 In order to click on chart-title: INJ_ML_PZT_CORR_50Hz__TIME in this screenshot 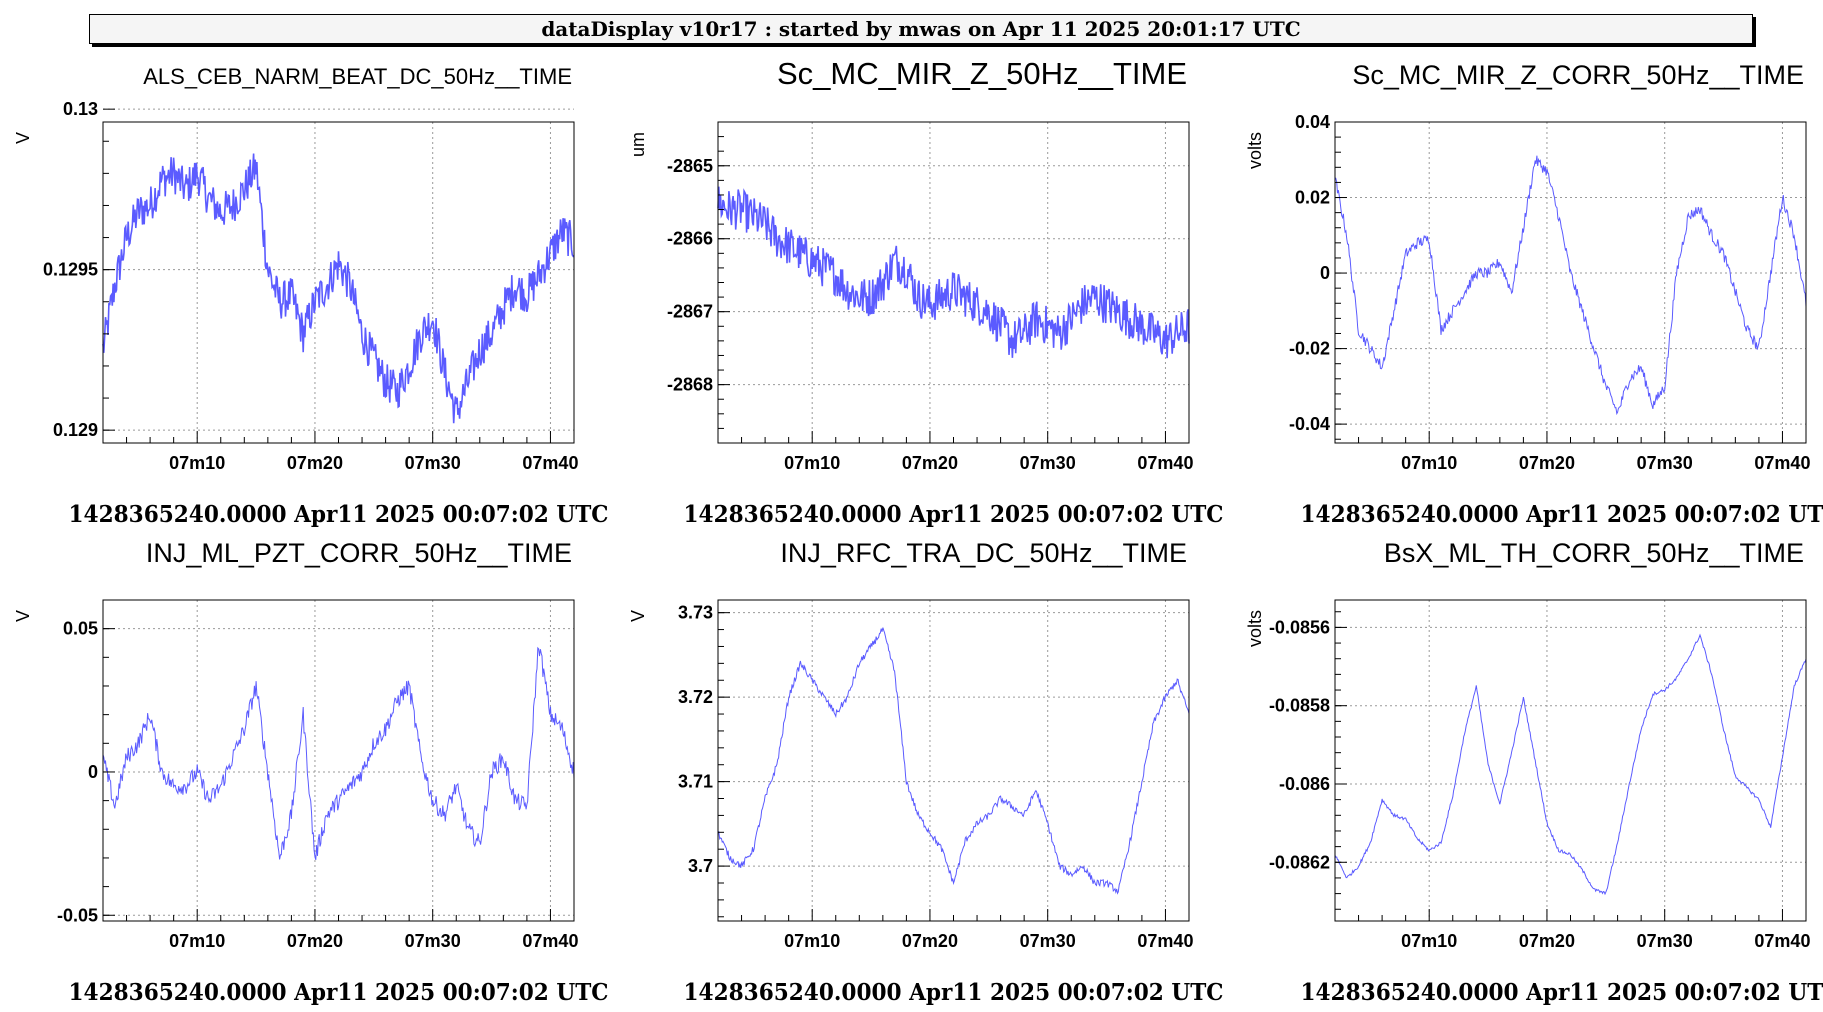, I will do `click(359, 553)`.